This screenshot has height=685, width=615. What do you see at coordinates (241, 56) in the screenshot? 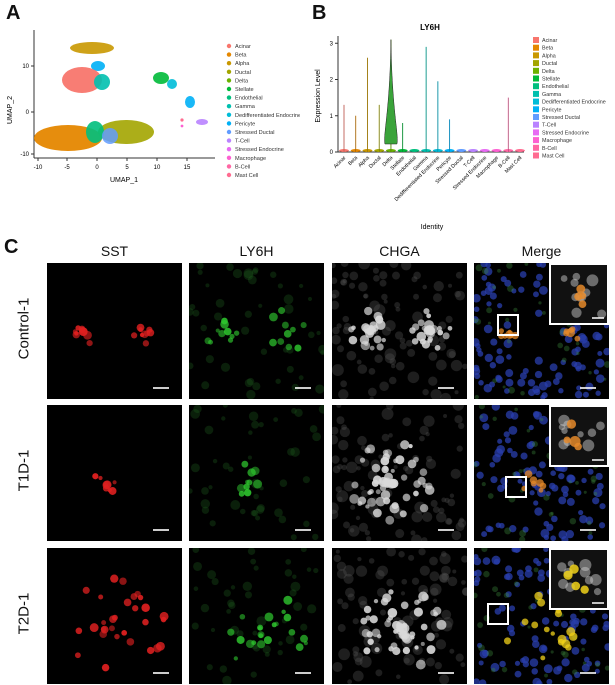
I see `umap-legend-label: Beta` at bounding box center [241, 56].